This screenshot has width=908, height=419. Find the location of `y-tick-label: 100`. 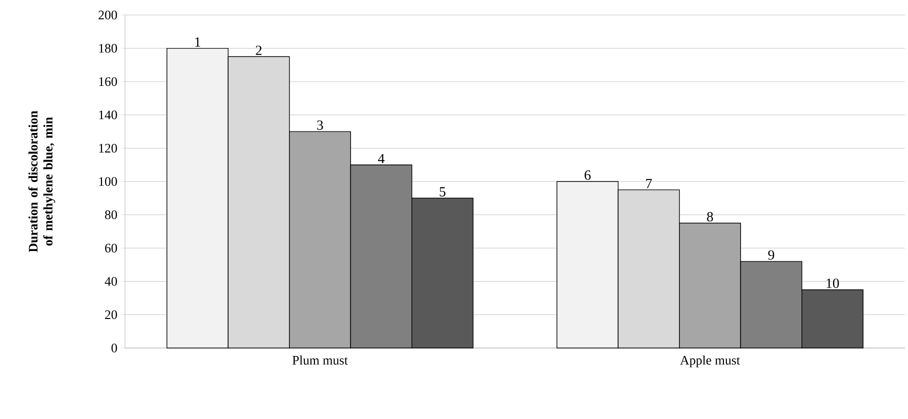

y-tick-label: 100 is located at coordinates (108, 181).